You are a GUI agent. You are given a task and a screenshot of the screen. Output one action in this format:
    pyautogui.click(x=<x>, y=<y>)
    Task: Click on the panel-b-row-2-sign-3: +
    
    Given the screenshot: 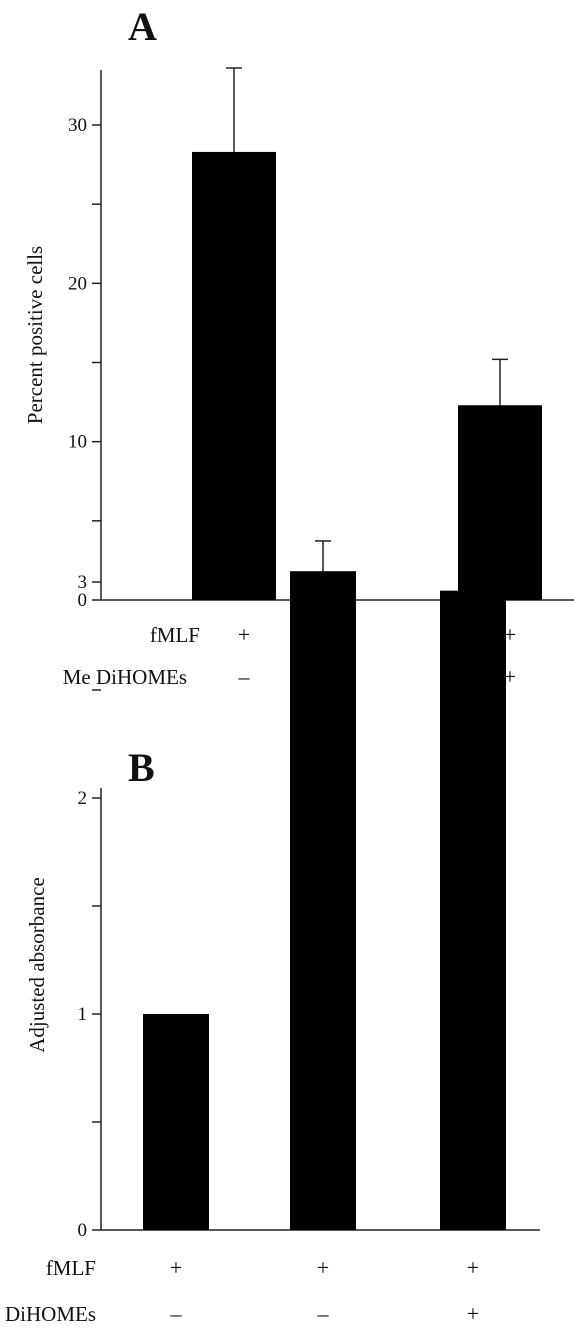 What is the action you would take?
    pyautogui.click(x=473, y=1313)
    